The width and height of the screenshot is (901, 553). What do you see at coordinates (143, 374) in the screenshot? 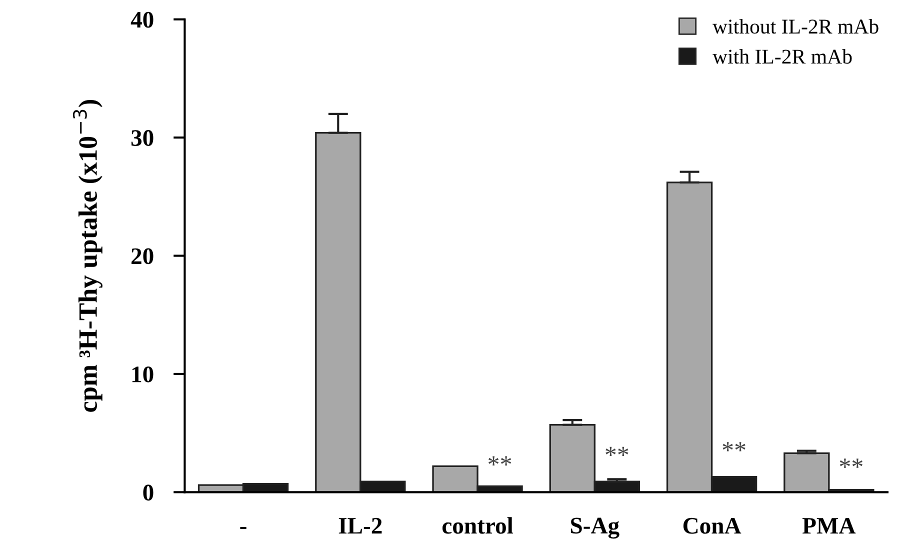
I see `y-tick-label: 10` at bounding box center [143, 374].